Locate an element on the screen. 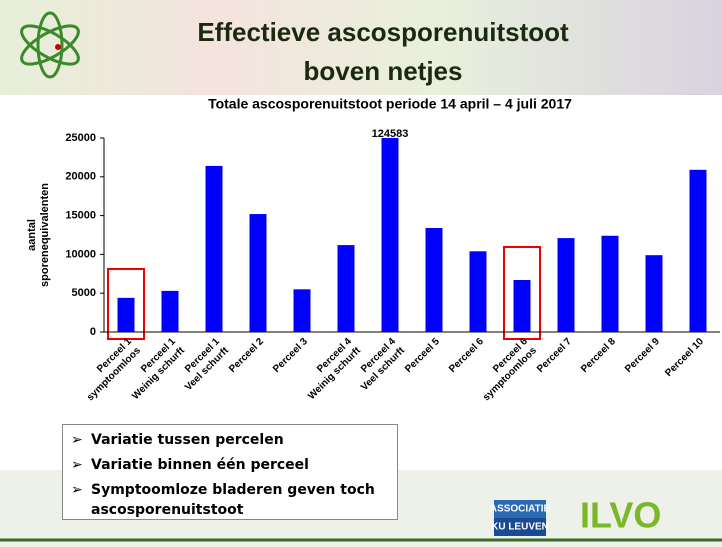  x-tick-label: Perceel 2 is located at coordinates (246, 355).